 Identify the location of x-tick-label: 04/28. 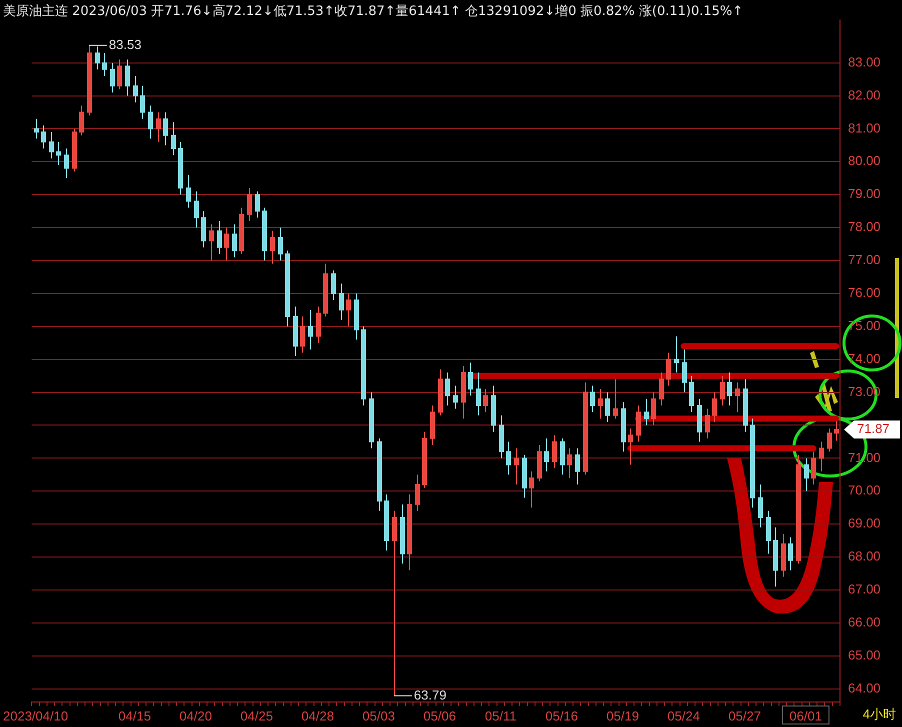
(317, 716).